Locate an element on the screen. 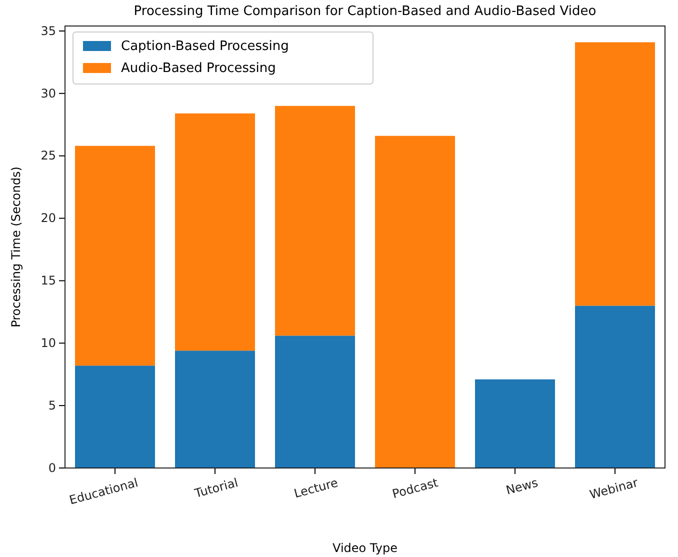 This screenshot has height=557, width=678. y-tick-label: 30 is located at coordinates (48, 93).